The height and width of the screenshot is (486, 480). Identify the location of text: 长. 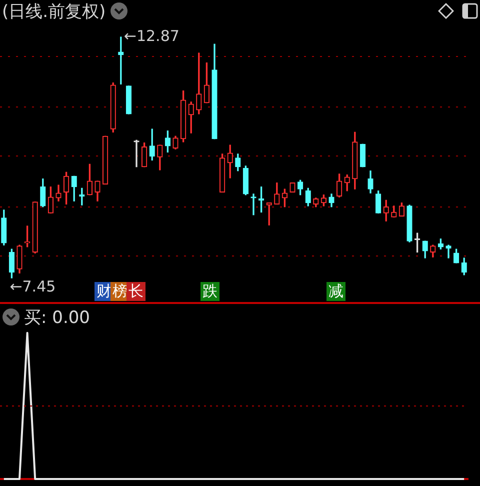
(136, 291).